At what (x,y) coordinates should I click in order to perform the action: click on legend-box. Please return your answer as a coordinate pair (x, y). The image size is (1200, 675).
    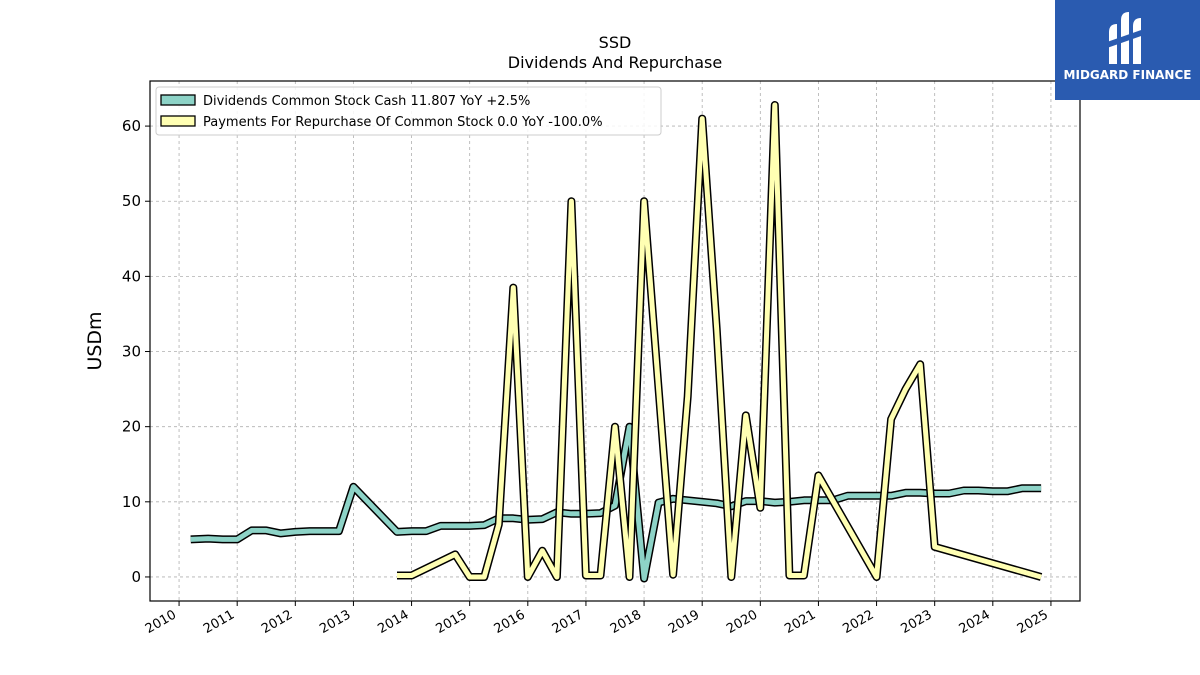
    Looking at the image, I should click on (408, 111).